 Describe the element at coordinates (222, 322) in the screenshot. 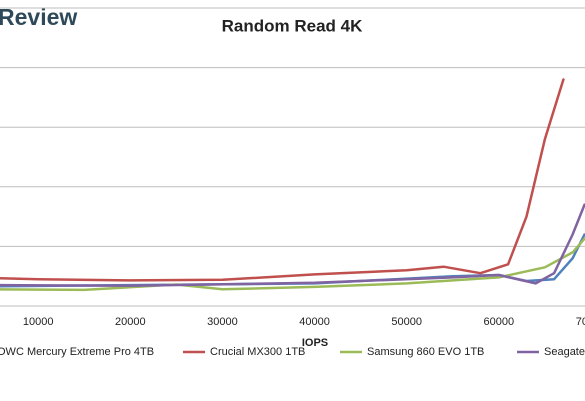

I see `x-tick-label: 30000` at that location.